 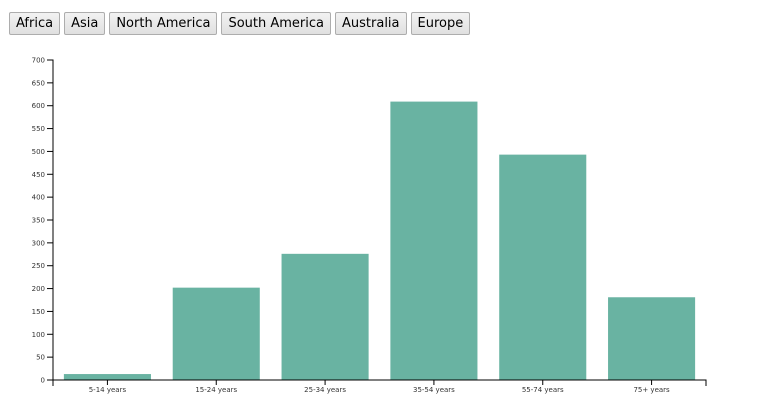 I want to click on y-tick-label: 500, so click(x=38, y=152).